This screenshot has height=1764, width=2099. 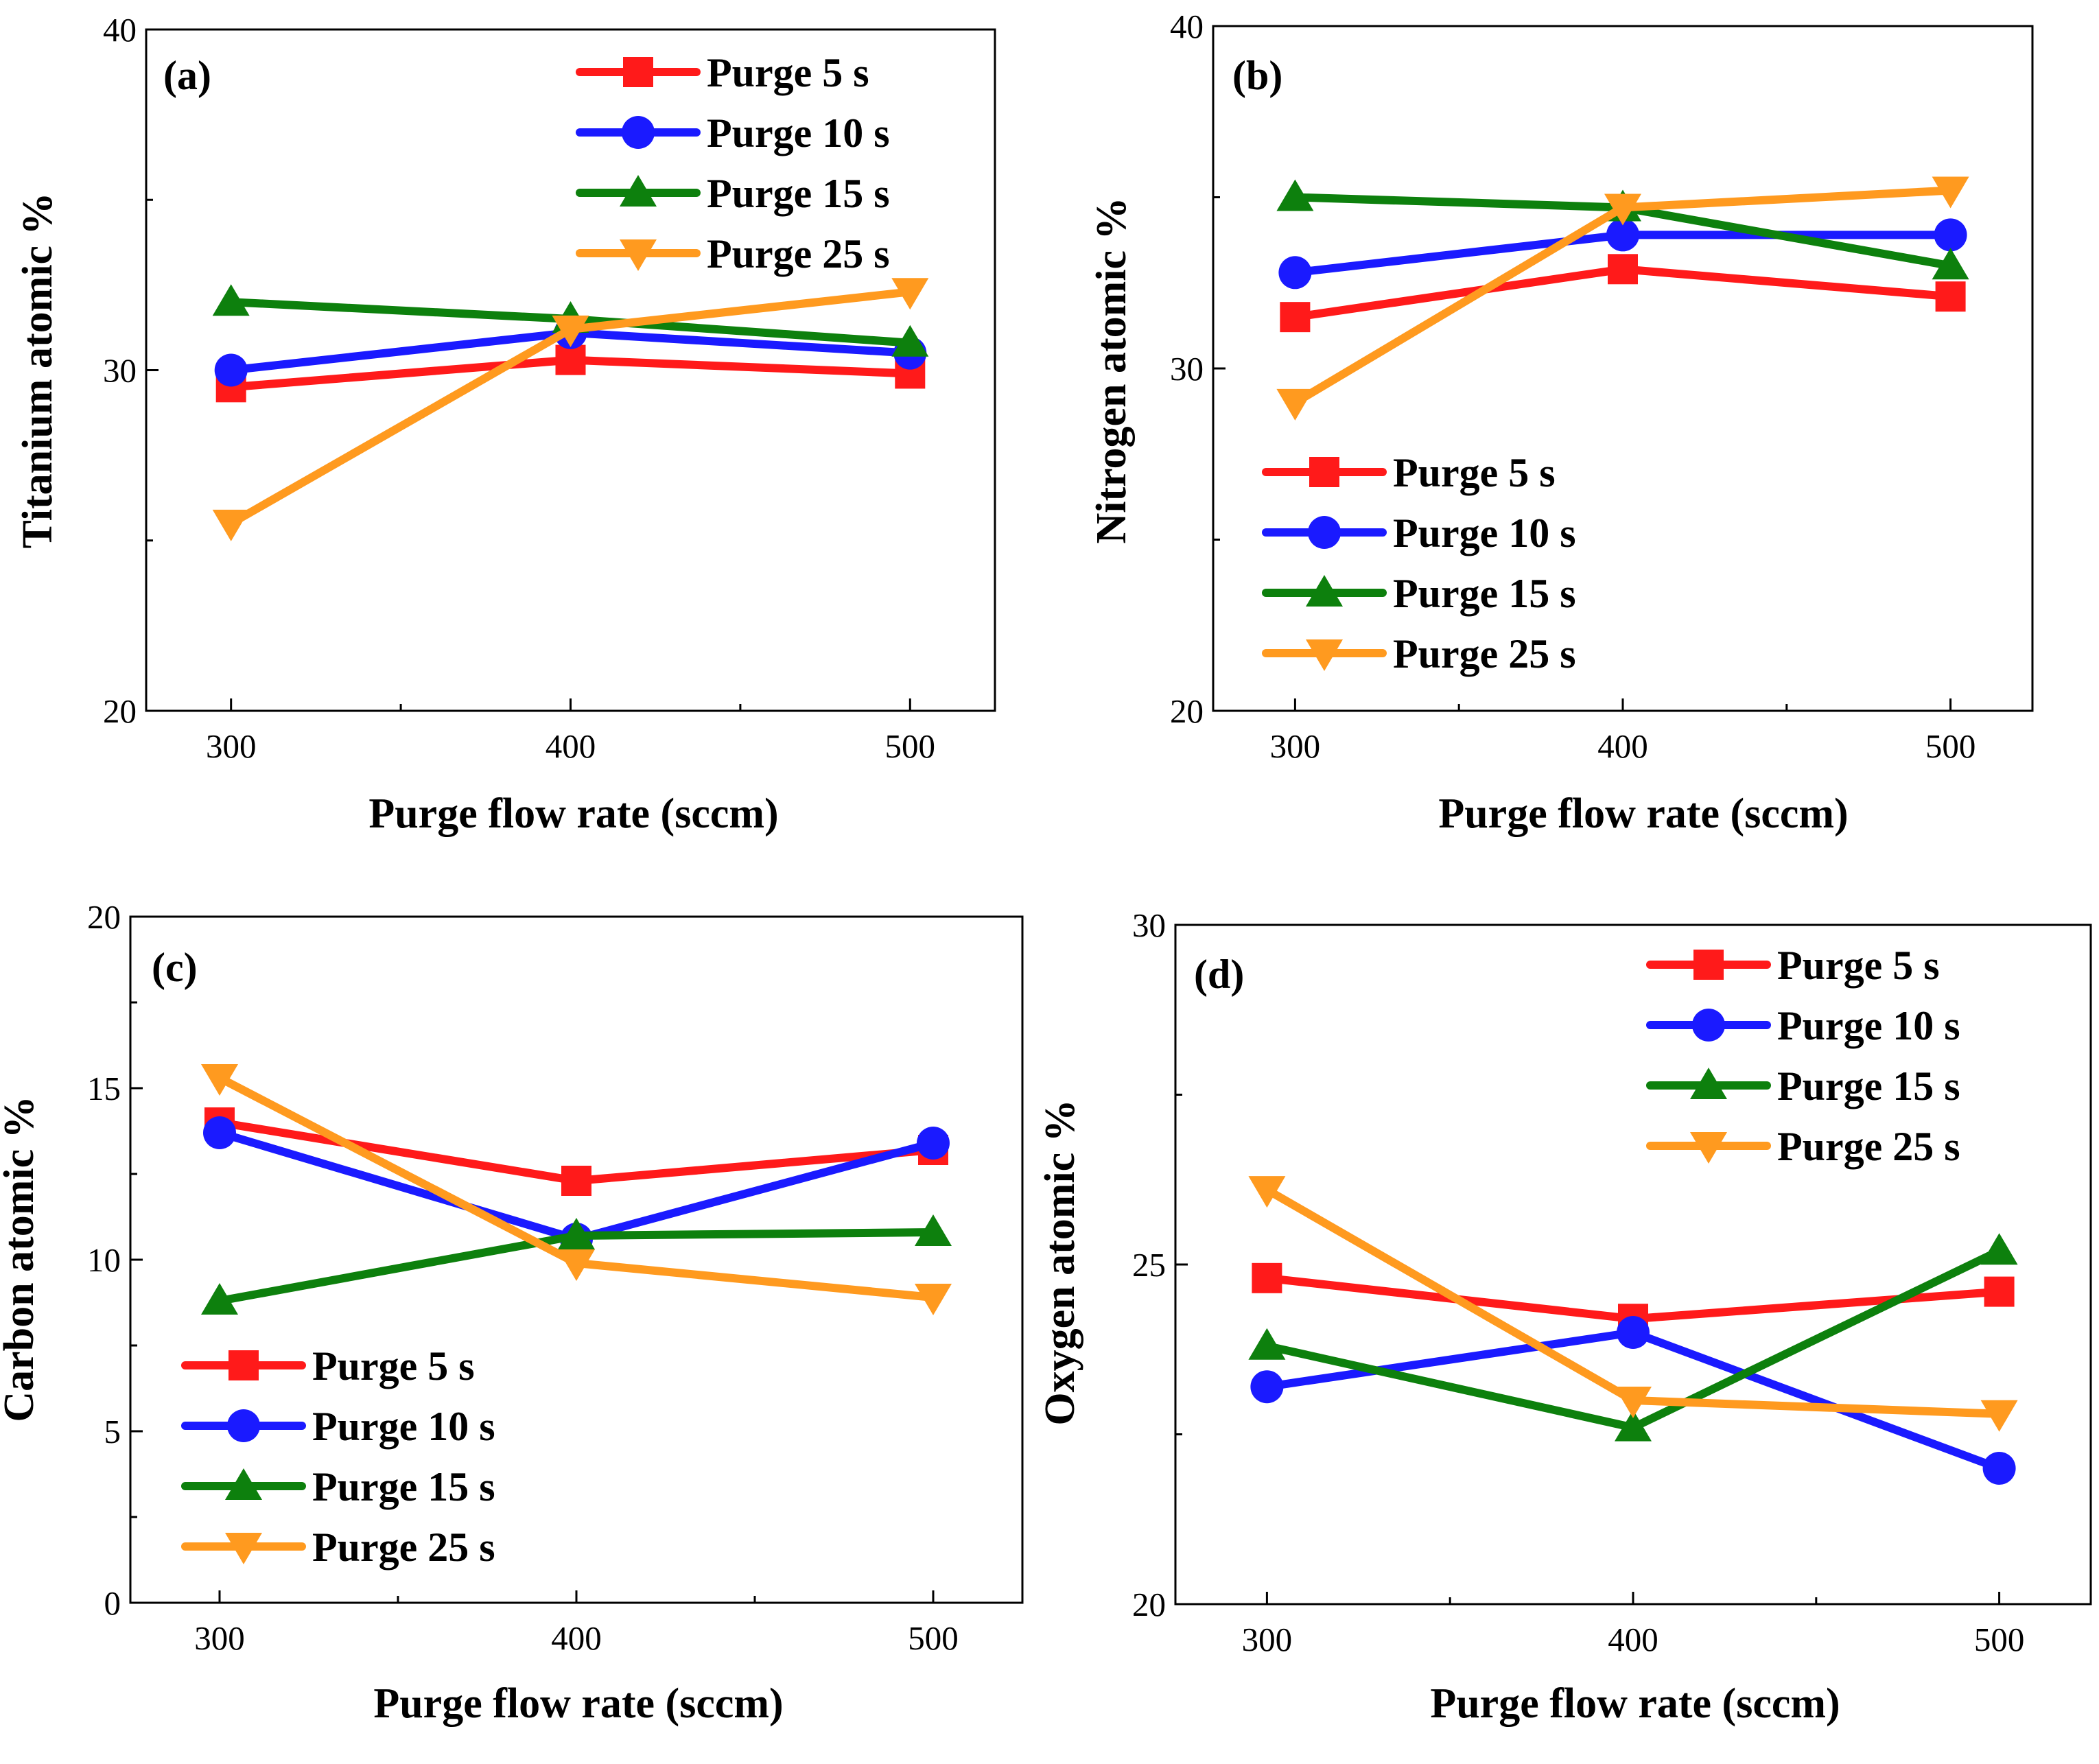 I want to click on y-tick-label: 0, so click(x=112, y=1603).